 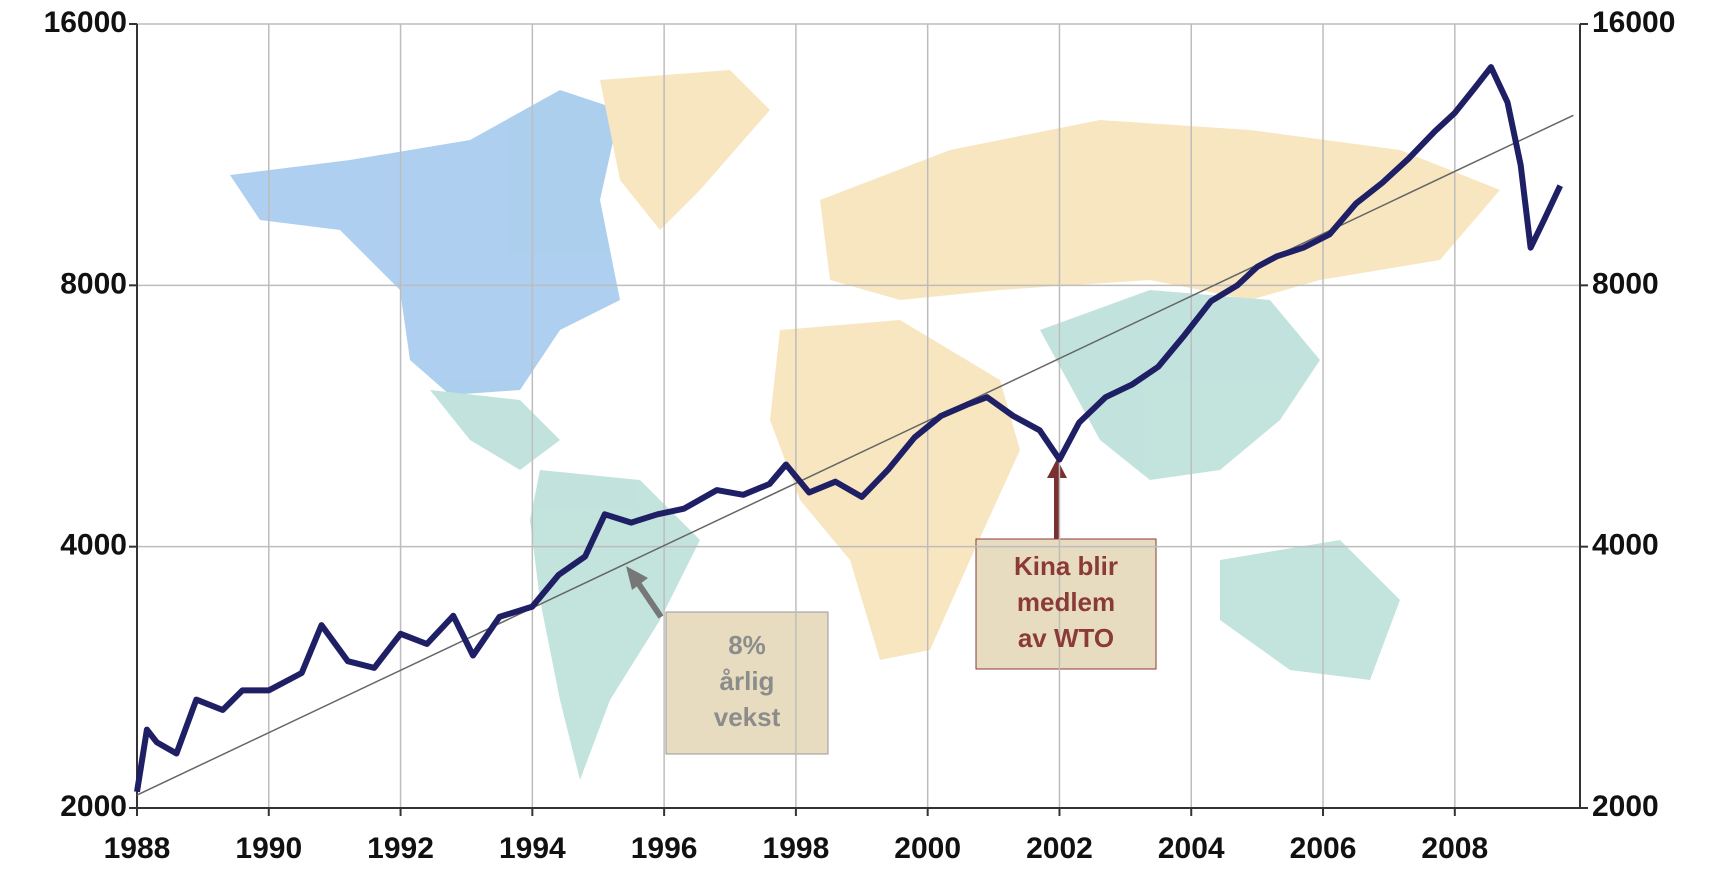 What do you see at coordinates (1191, 848) in the screenshot?
I see `x-tick-label: 2004` at bounding box center [1191, 848].